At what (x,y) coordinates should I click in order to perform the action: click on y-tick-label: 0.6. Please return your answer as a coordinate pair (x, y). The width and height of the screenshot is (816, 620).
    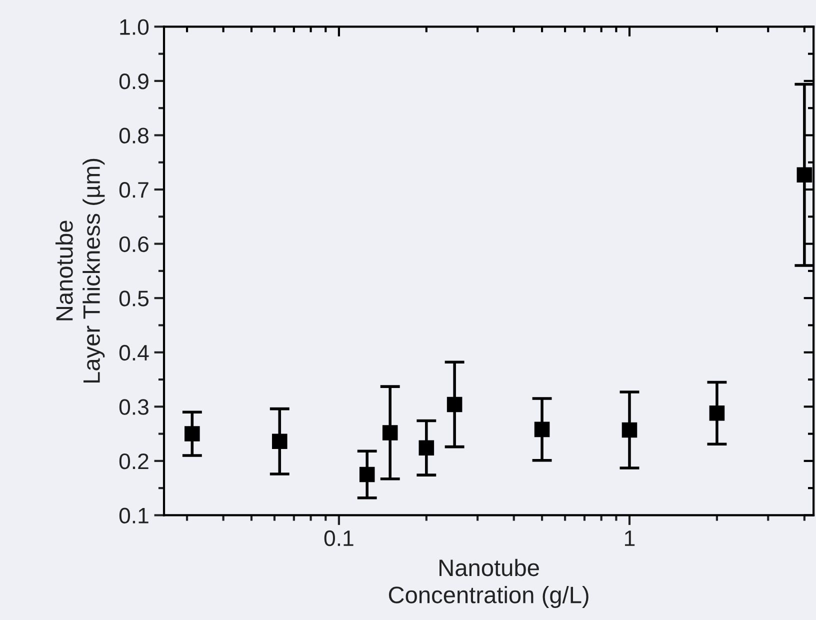
    Looking at the image, I should click on (133, 244).